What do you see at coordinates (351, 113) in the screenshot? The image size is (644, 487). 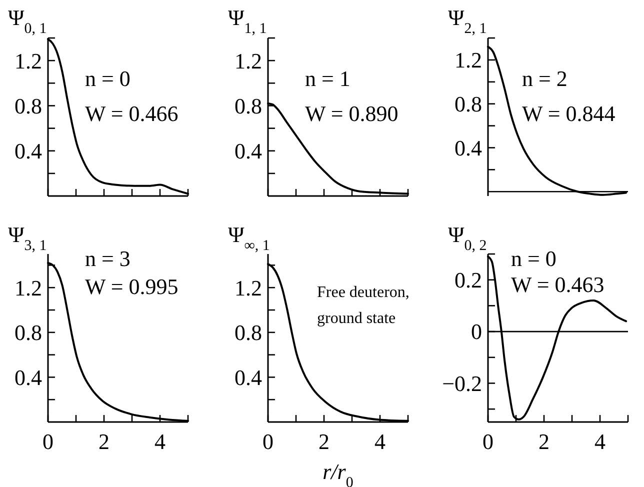 I see `annotation: W = 0.890` at bounding box center [351, 113].